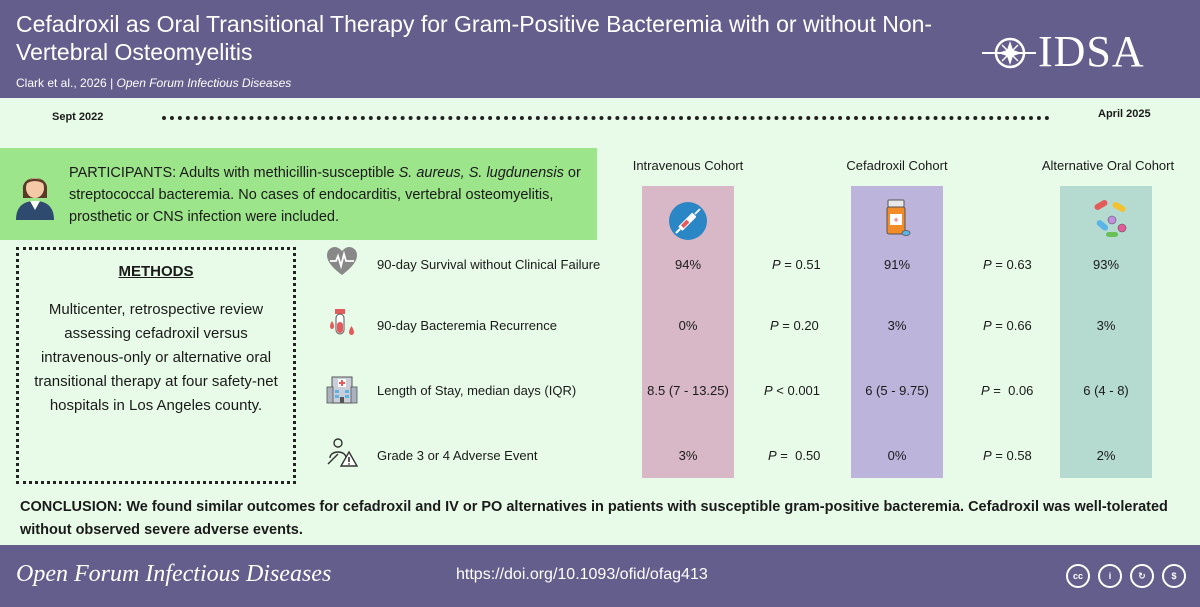  Describe the element at coordinates (481, 173) in the screenshot. I see `participants-organisms: S. aureus, S. lugdunensis` at that location.